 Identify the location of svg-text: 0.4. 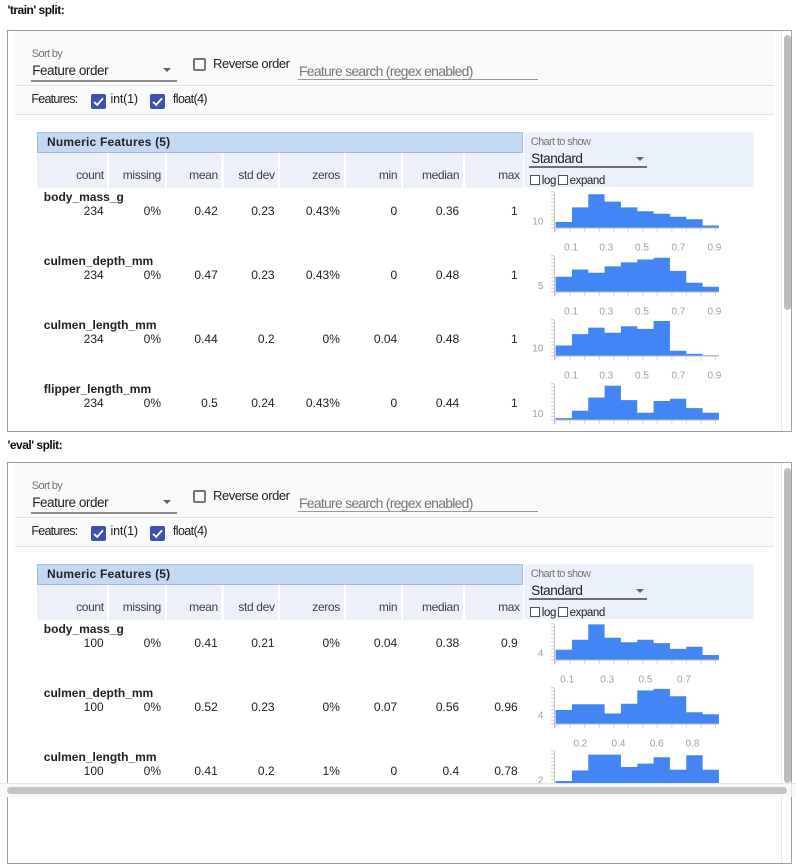
(619, 743).